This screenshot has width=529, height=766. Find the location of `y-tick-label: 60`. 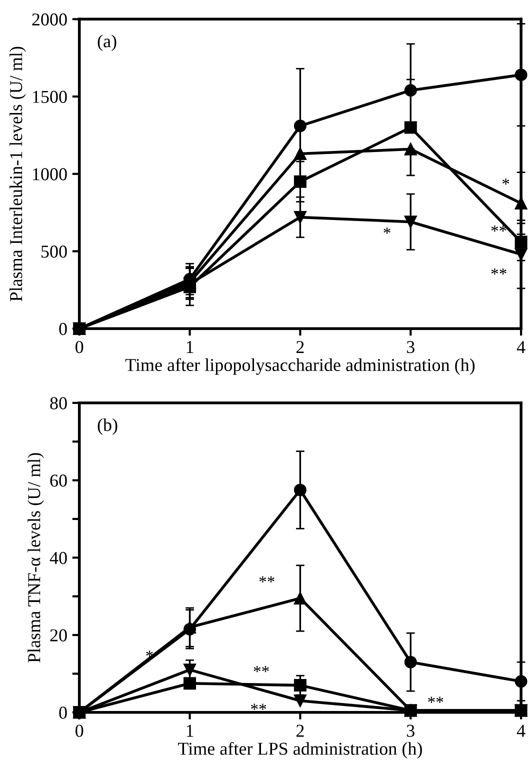

y-tick-label: 60 is located at coordinates (58, 480).